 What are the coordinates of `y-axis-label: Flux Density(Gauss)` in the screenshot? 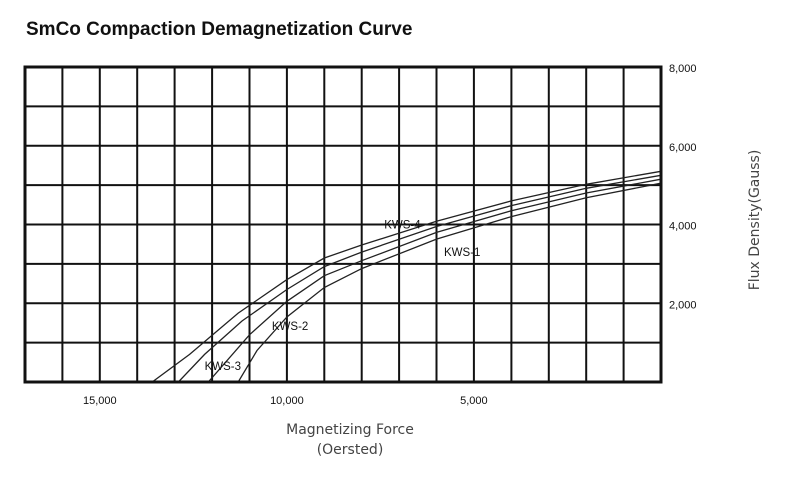 It's located at (755, 220).